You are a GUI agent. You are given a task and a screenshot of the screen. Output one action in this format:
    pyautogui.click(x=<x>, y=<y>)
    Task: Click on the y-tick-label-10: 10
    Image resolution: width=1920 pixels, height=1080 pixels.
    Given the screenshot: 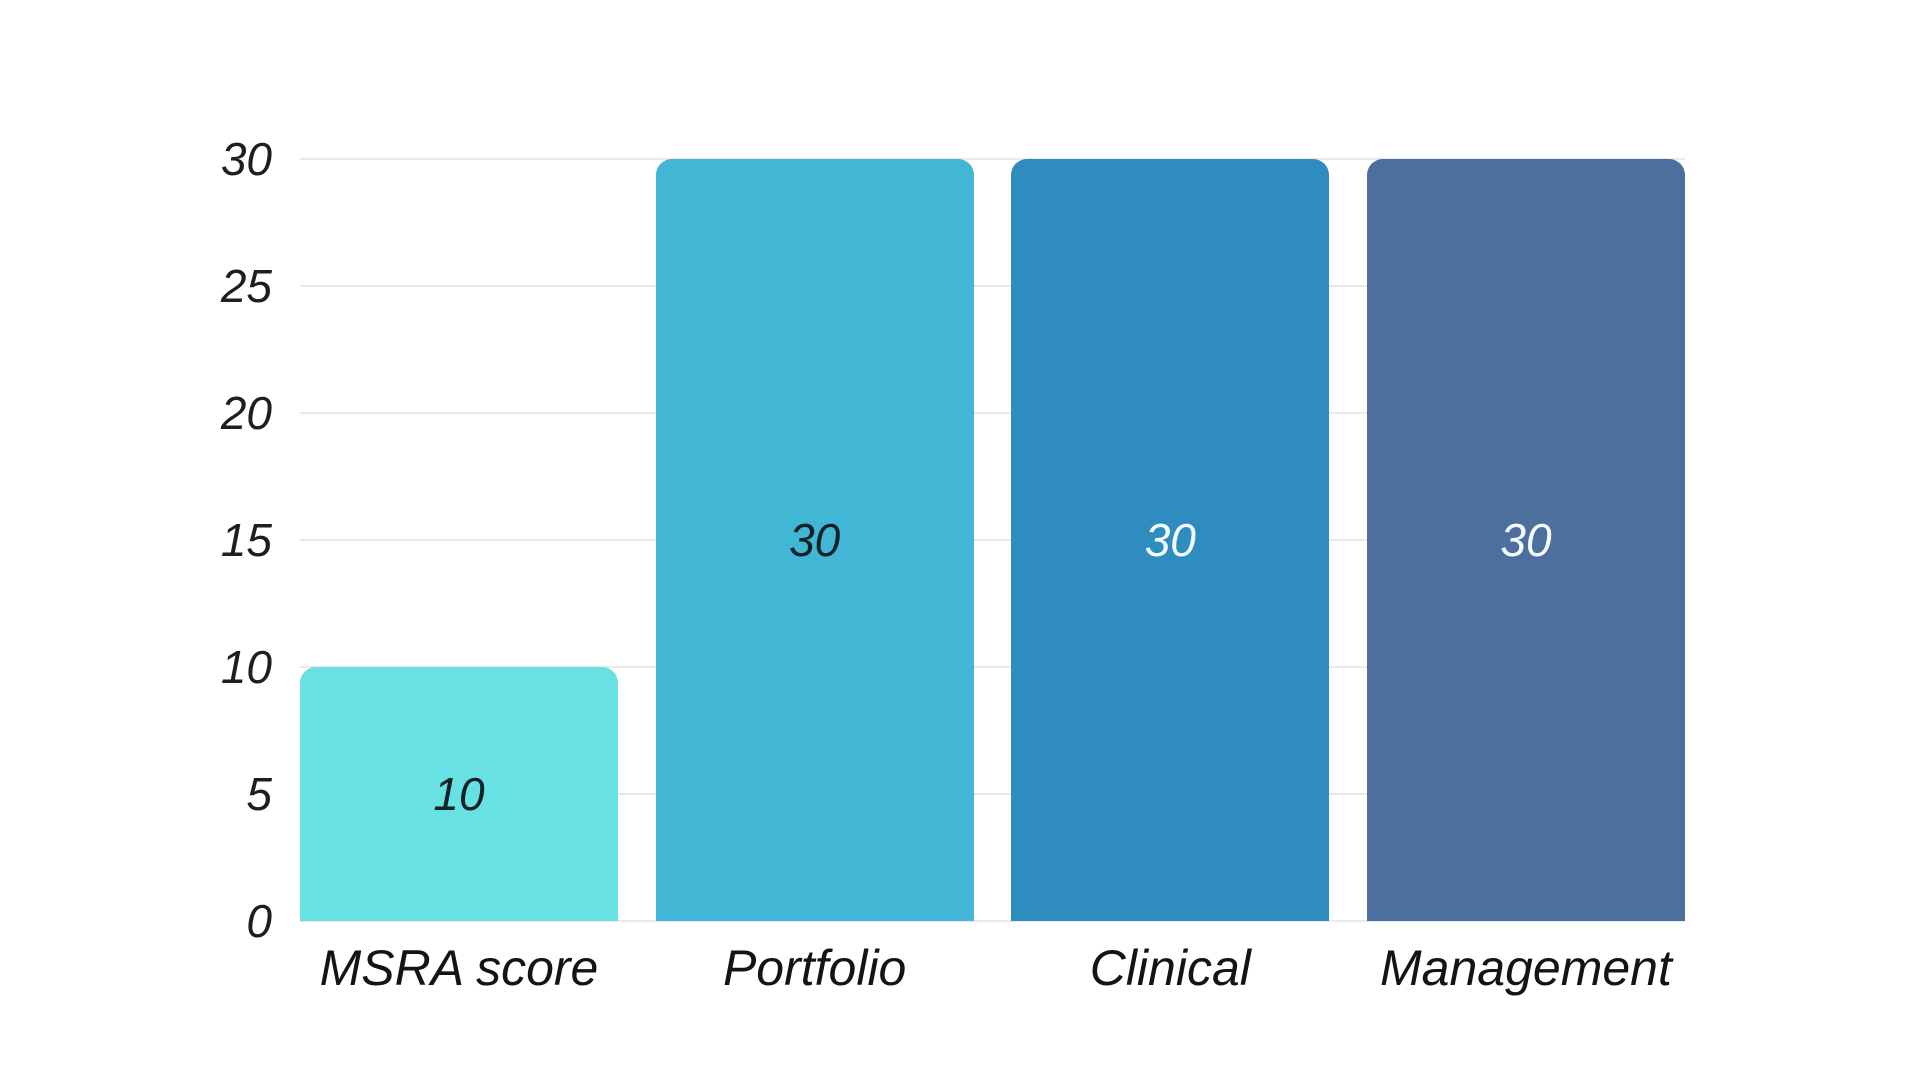 What is the action you would take?
    pyautogui.click(x=246, y=667)
    